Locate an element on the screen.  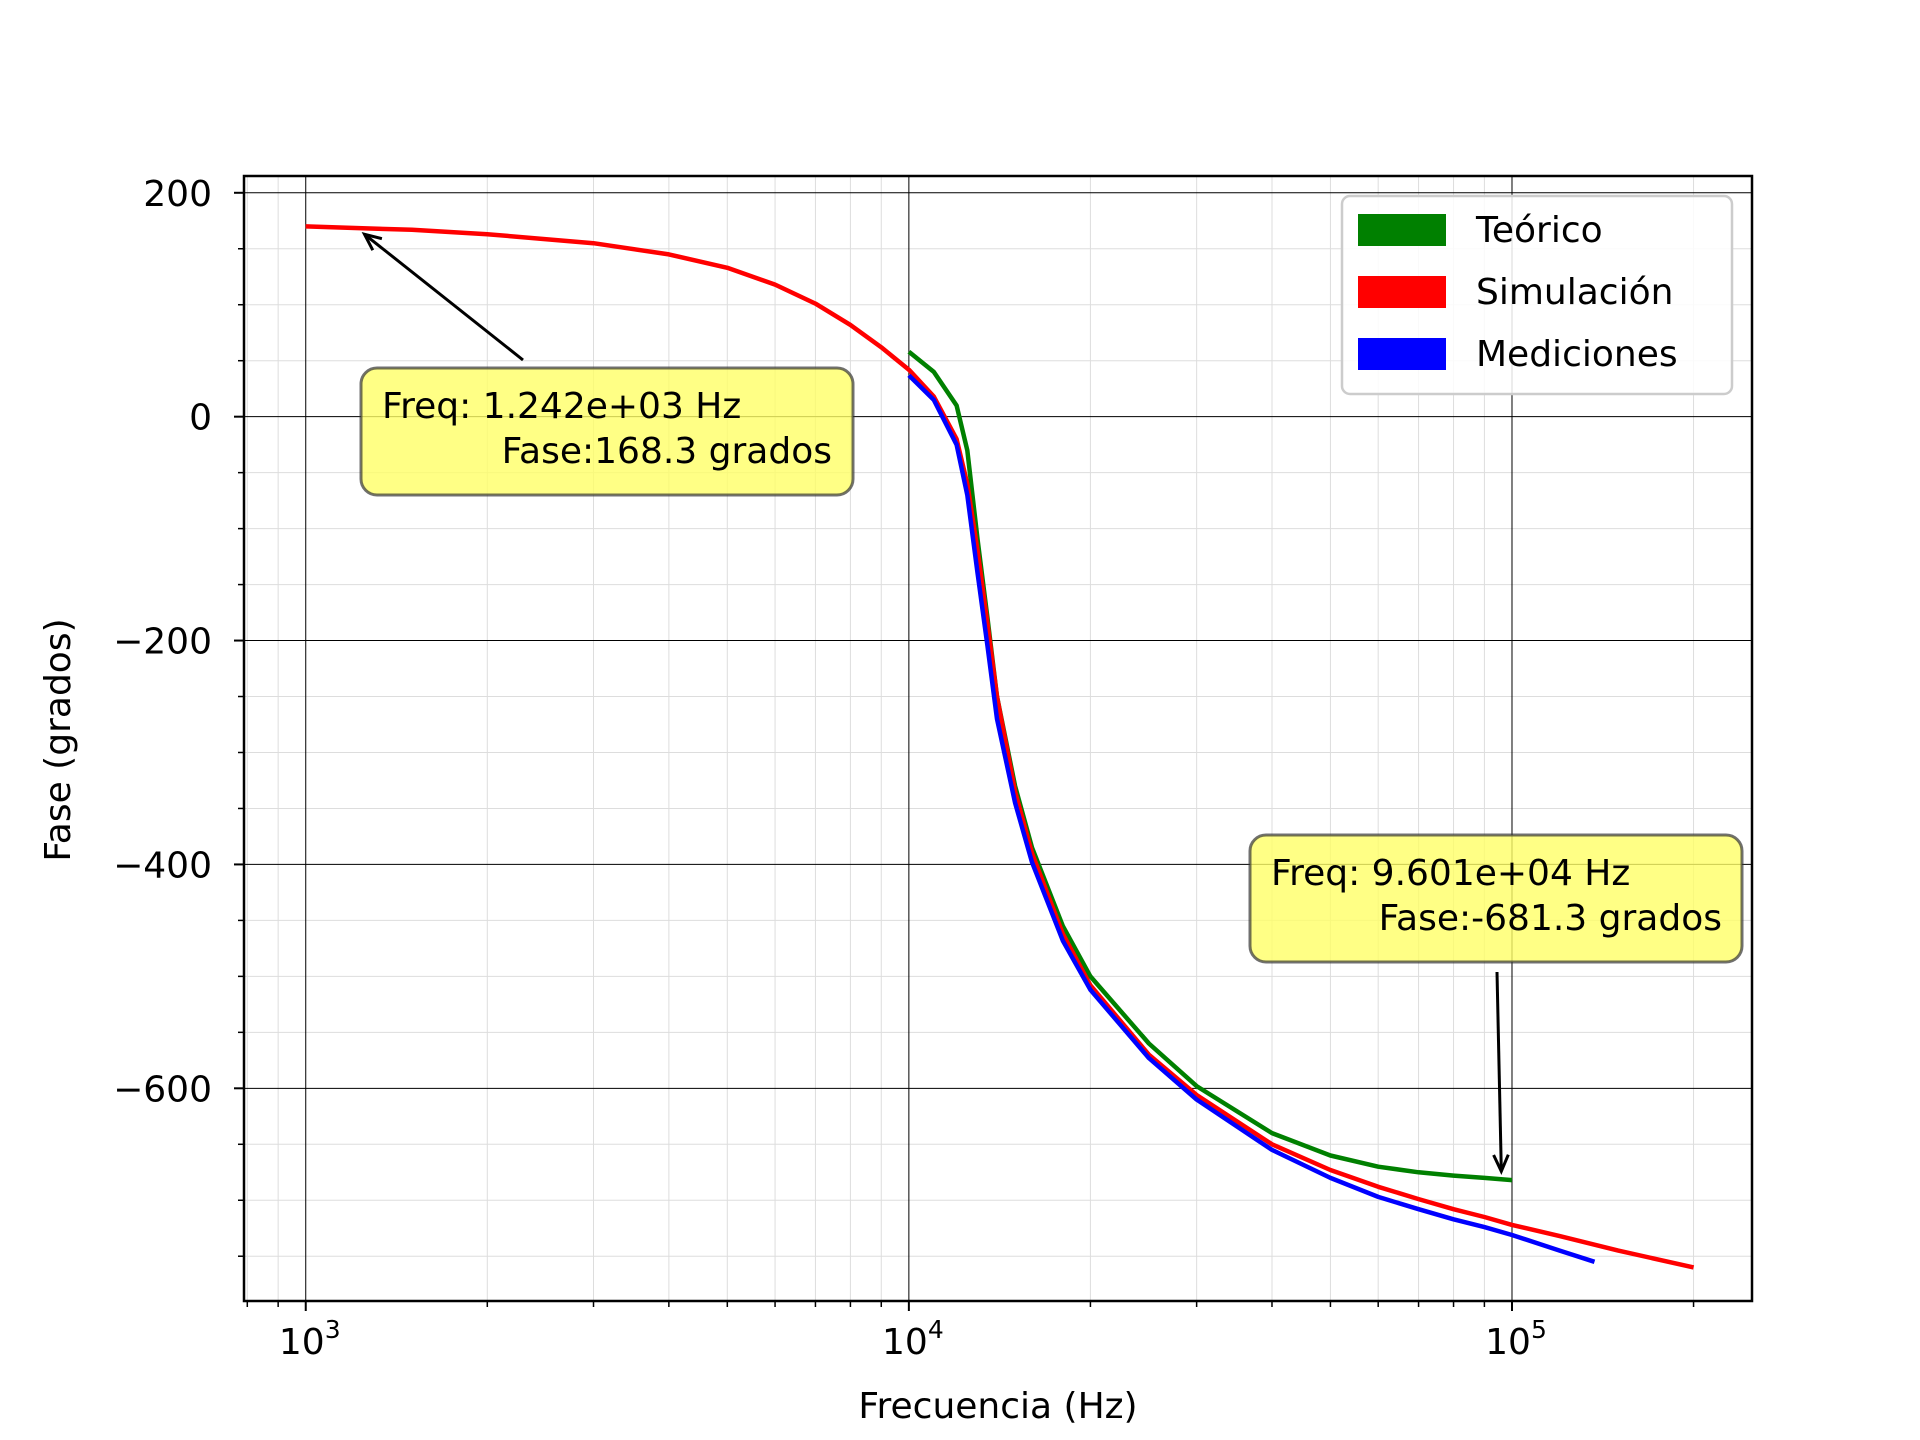
annotation-1-line1: Freq: 1.242e+03 Hz is located at coordinates (561, 406).